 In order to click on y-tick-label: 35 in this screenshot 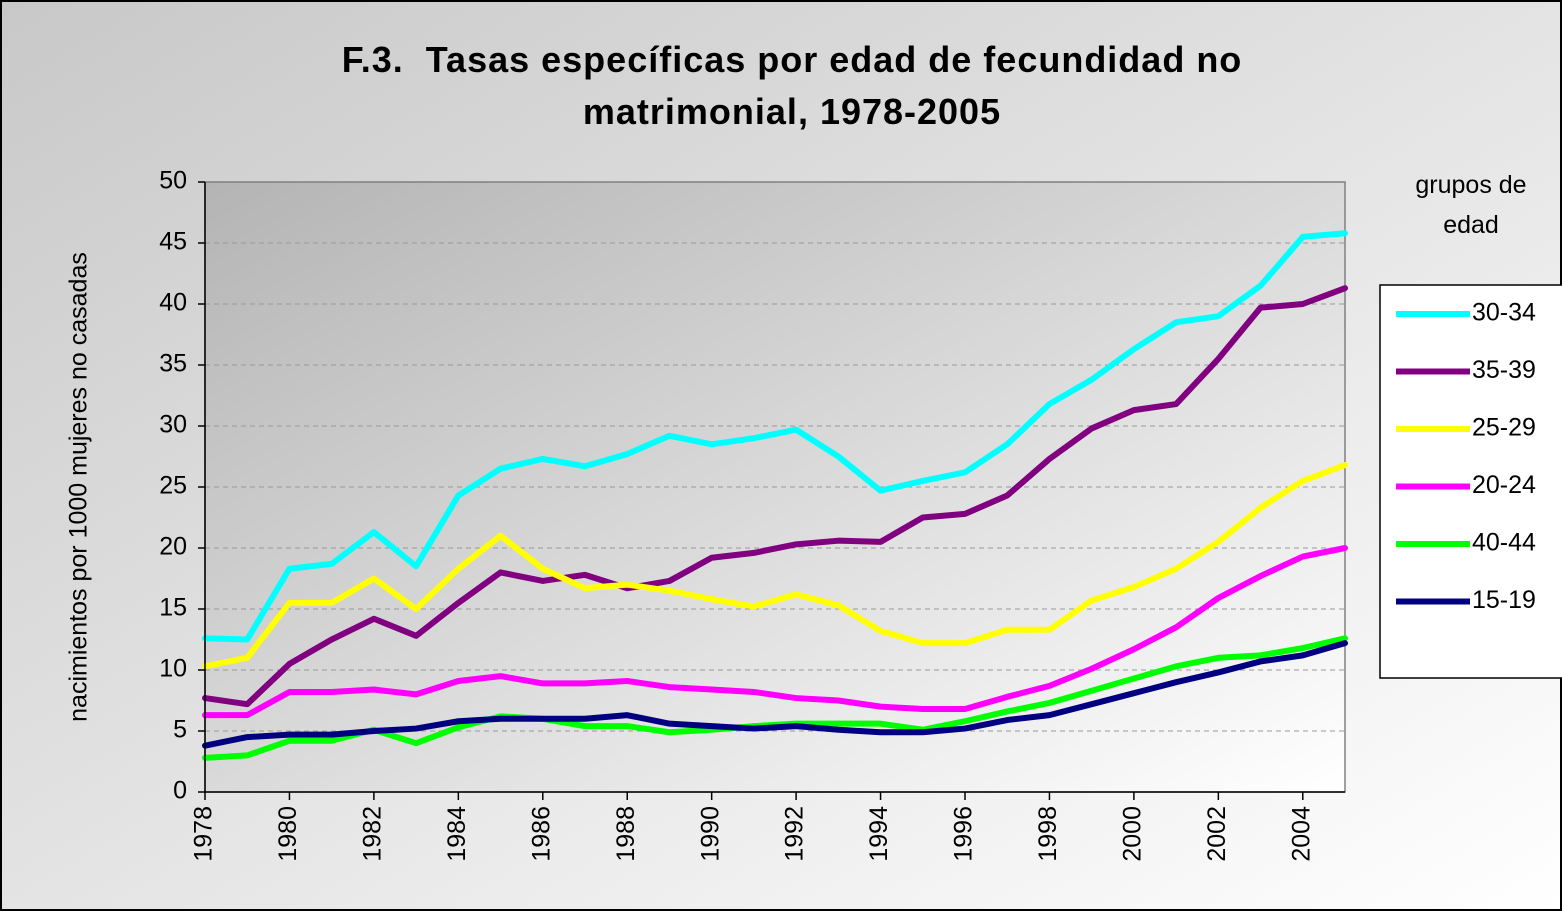, I will do `click(173, 364)`.